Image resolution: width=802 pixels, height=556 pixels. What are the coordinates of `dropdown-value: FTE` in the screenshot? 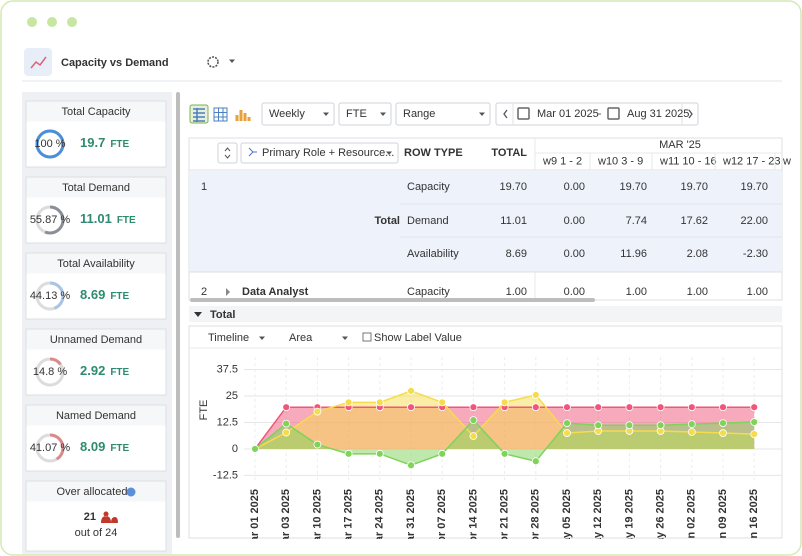 It's located at (356, 114).